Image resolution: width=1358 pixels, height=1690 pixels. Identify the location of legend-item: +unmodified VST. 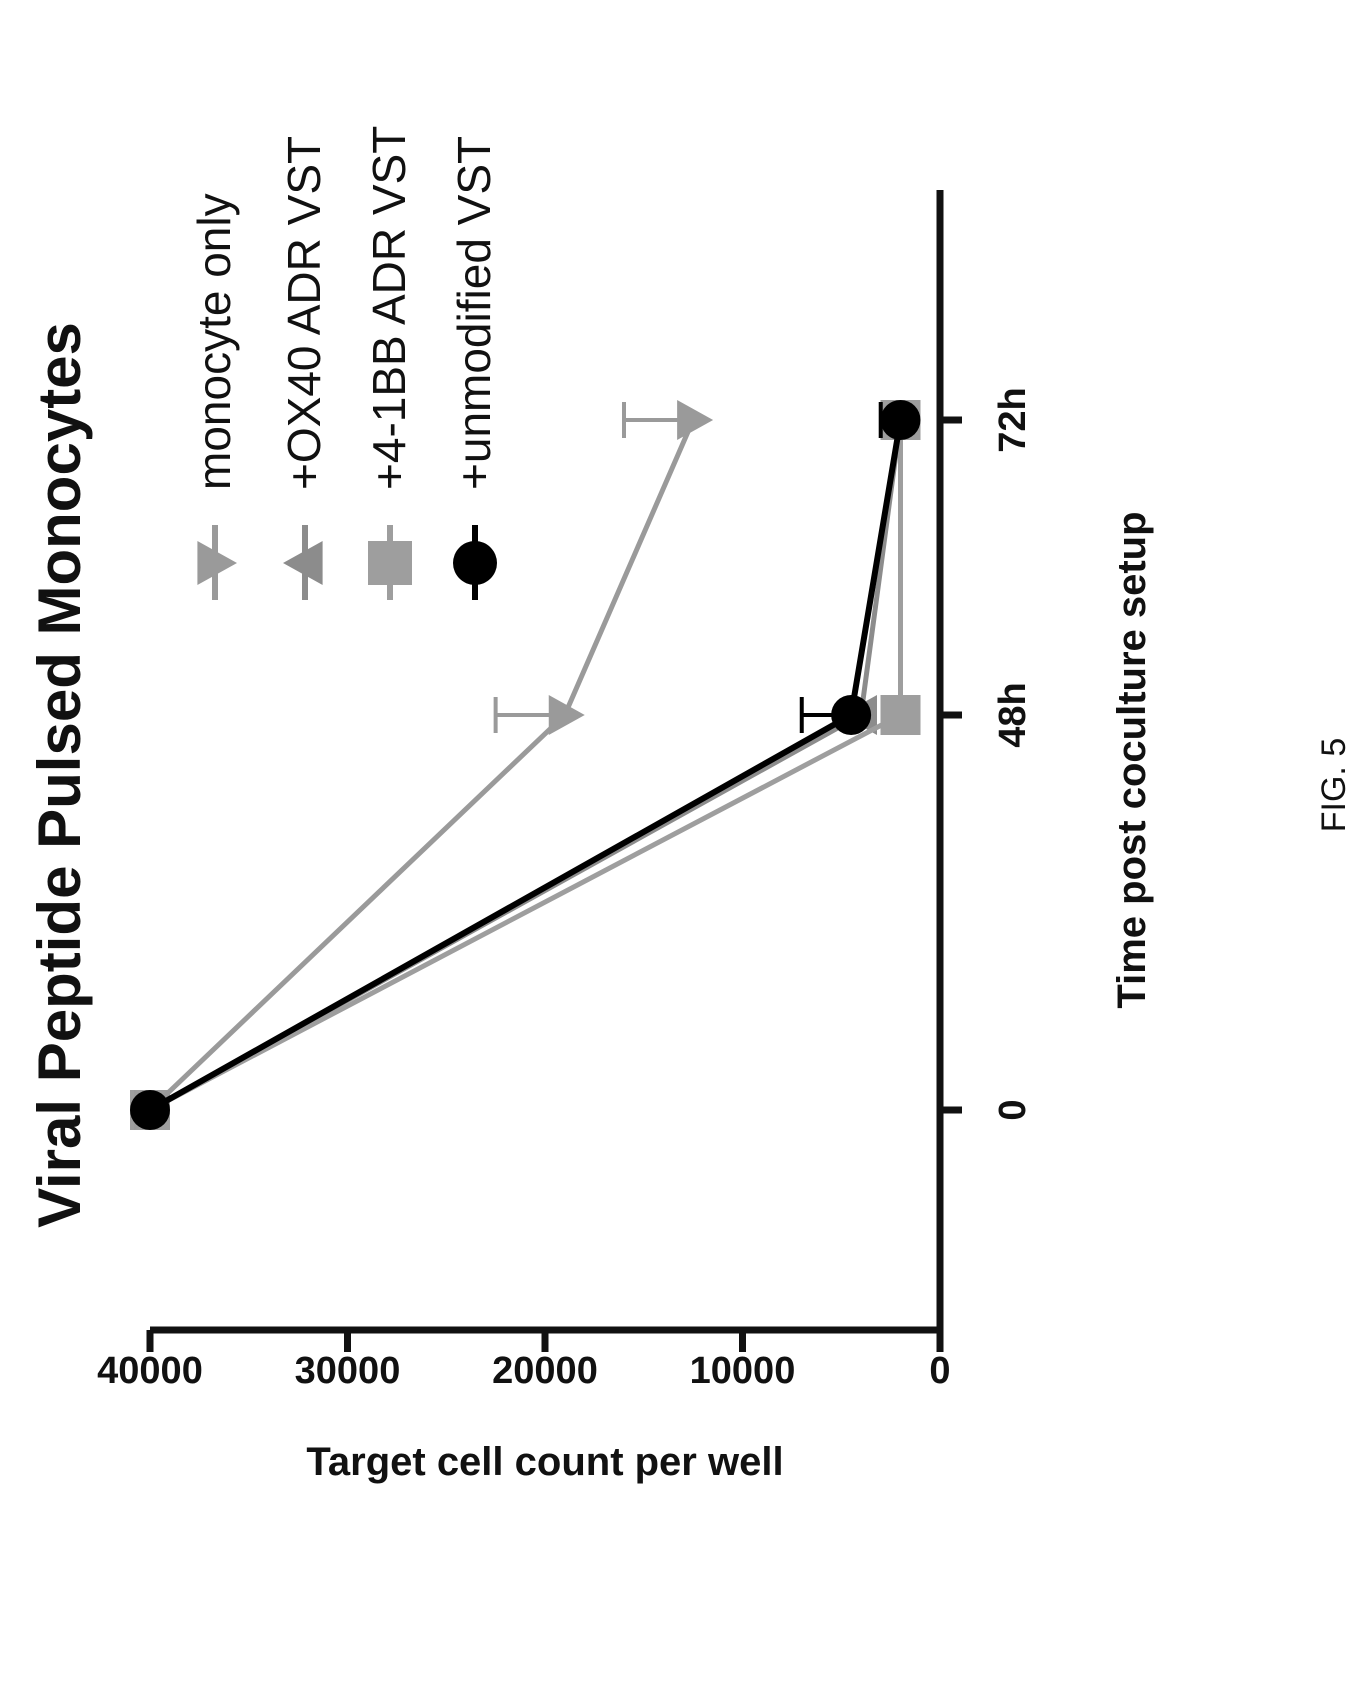
(474, 368).